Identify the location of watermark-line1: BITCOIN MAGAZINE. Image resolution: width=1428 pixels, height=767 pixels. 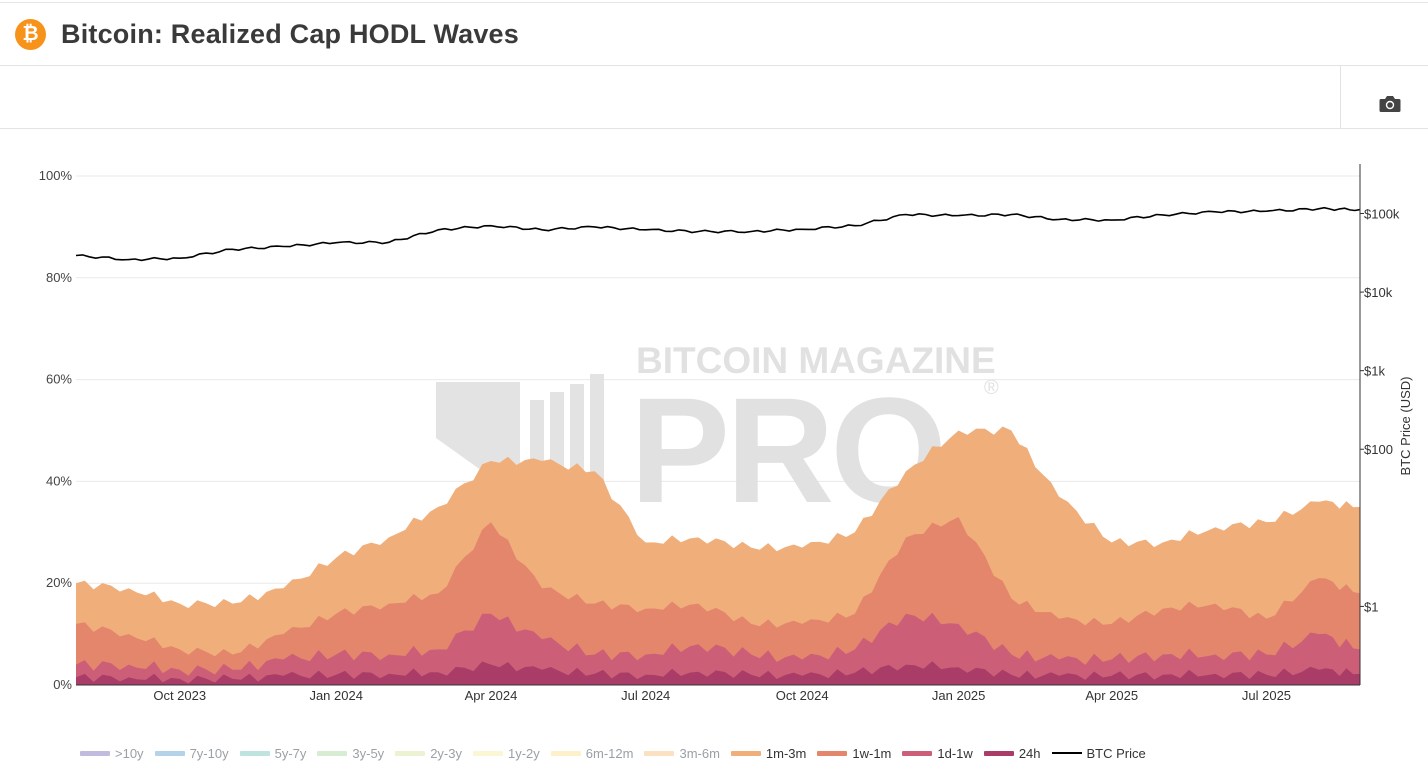
(816, 360).